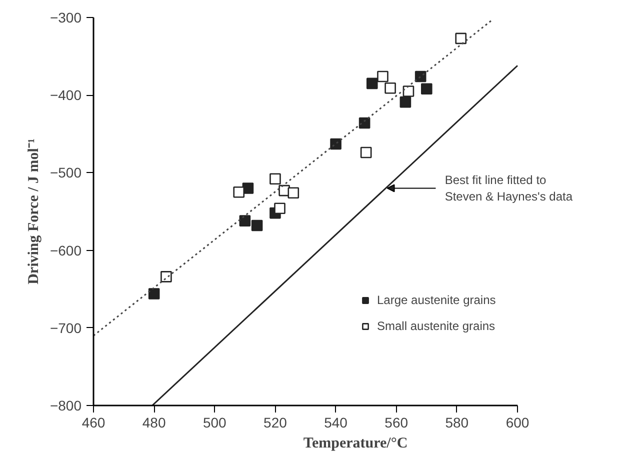 The image size is (622, 470). What do you see at coordinates (66, 250) in the screenshot?
I see `y-tick-label: −600` at bounding box center [66, 250].